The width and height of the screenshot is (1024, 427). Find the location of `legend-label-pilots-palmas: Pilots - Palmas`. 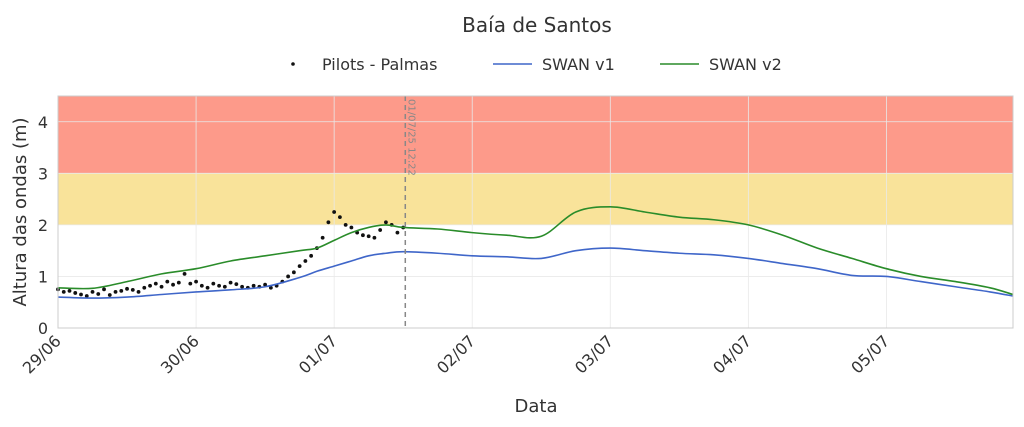

legend-label-pilots-palmas: Pilots - Palmas is located at coordinates (379, 64).